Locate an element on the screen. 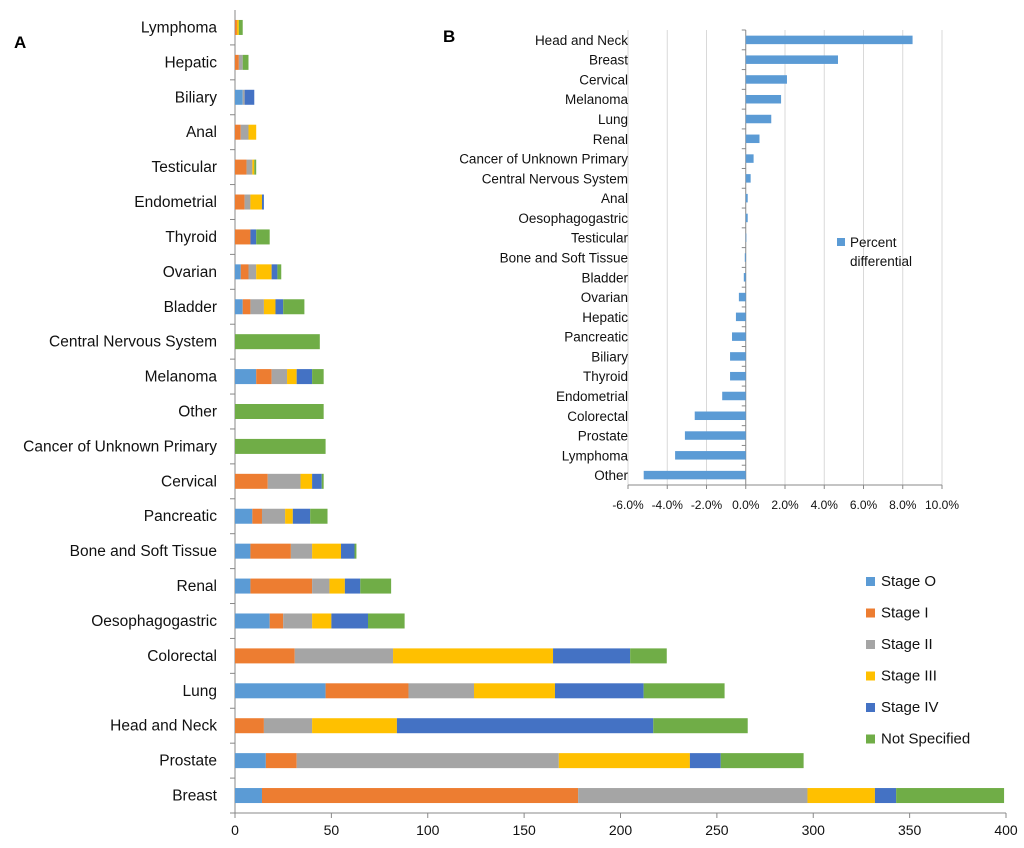 The width and height of the screenshot is (1024, 848). category-label: Pancreatic is located at coordinates (180, 516).